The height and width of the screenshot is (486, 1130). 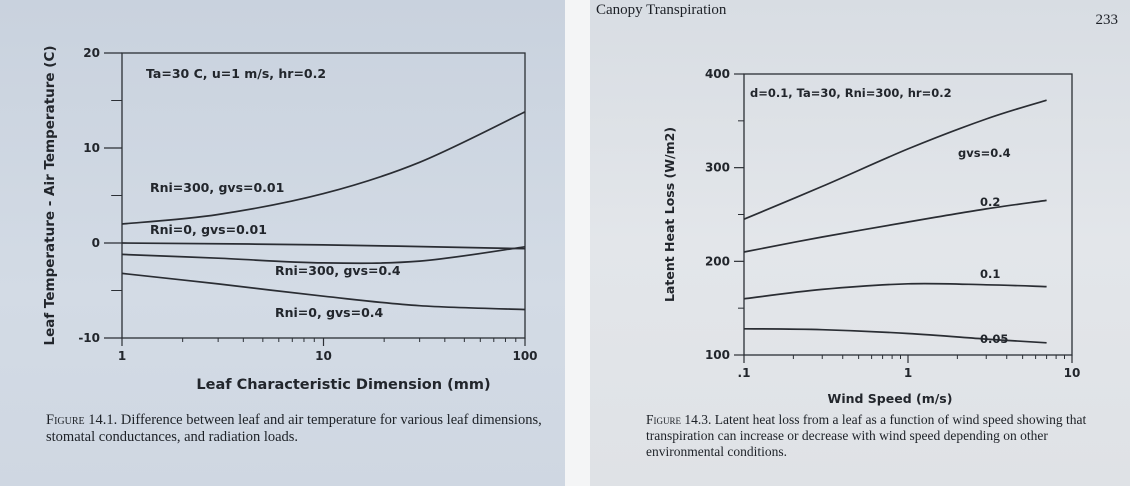 What do you see at coordinates (1107, 20) in the screenshot?
I see `page-number: 233` at bounding box center [1107, 20].